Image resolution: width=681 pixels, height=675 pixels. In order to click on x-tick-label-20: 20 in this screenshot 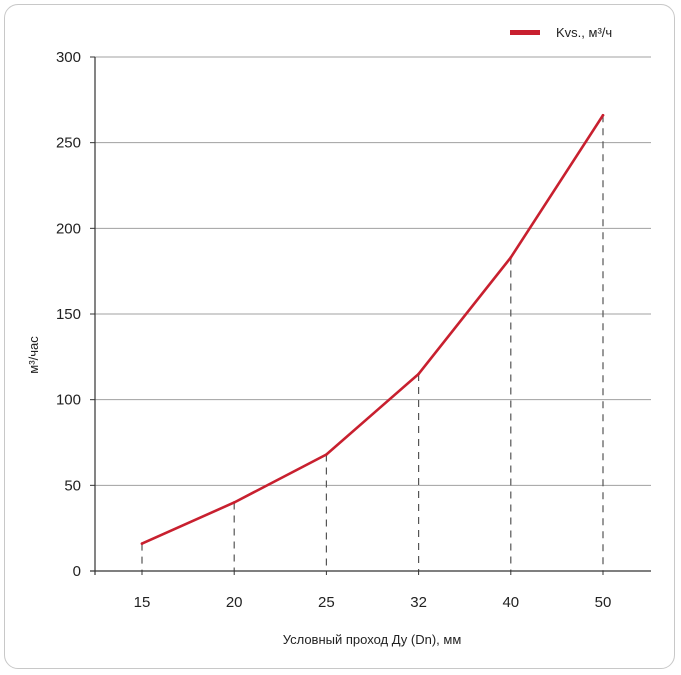, I will do `click(234, 602)`.